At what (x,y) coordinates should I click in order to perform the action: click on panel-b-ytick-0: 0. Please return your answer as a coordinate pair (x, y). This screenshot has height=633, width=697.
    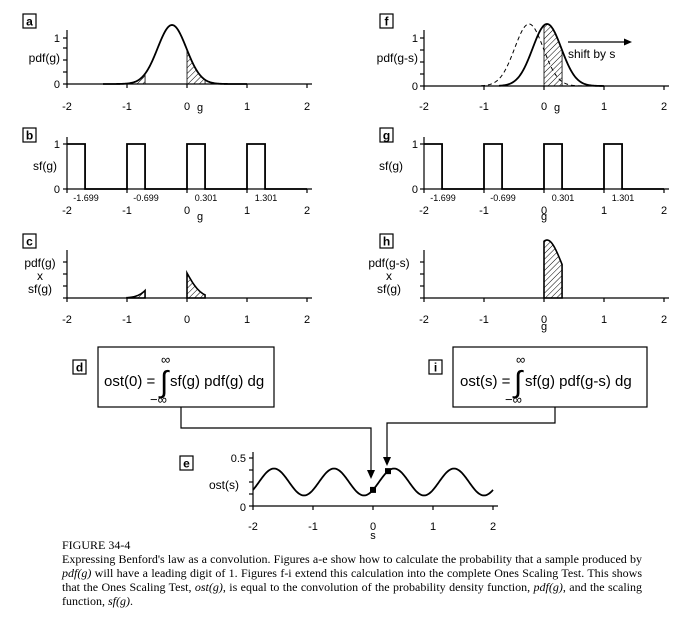
    Looking at the image, I should click on (57, 190).